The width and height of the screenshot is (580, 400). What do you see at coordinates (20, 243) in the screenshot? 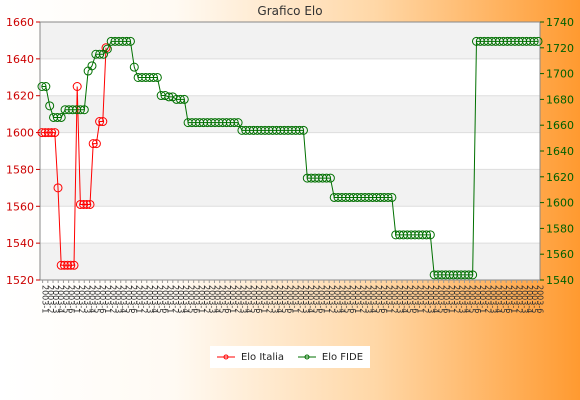
I see `left-axis-tick-label: 1540` at bounding box center [20, 243].